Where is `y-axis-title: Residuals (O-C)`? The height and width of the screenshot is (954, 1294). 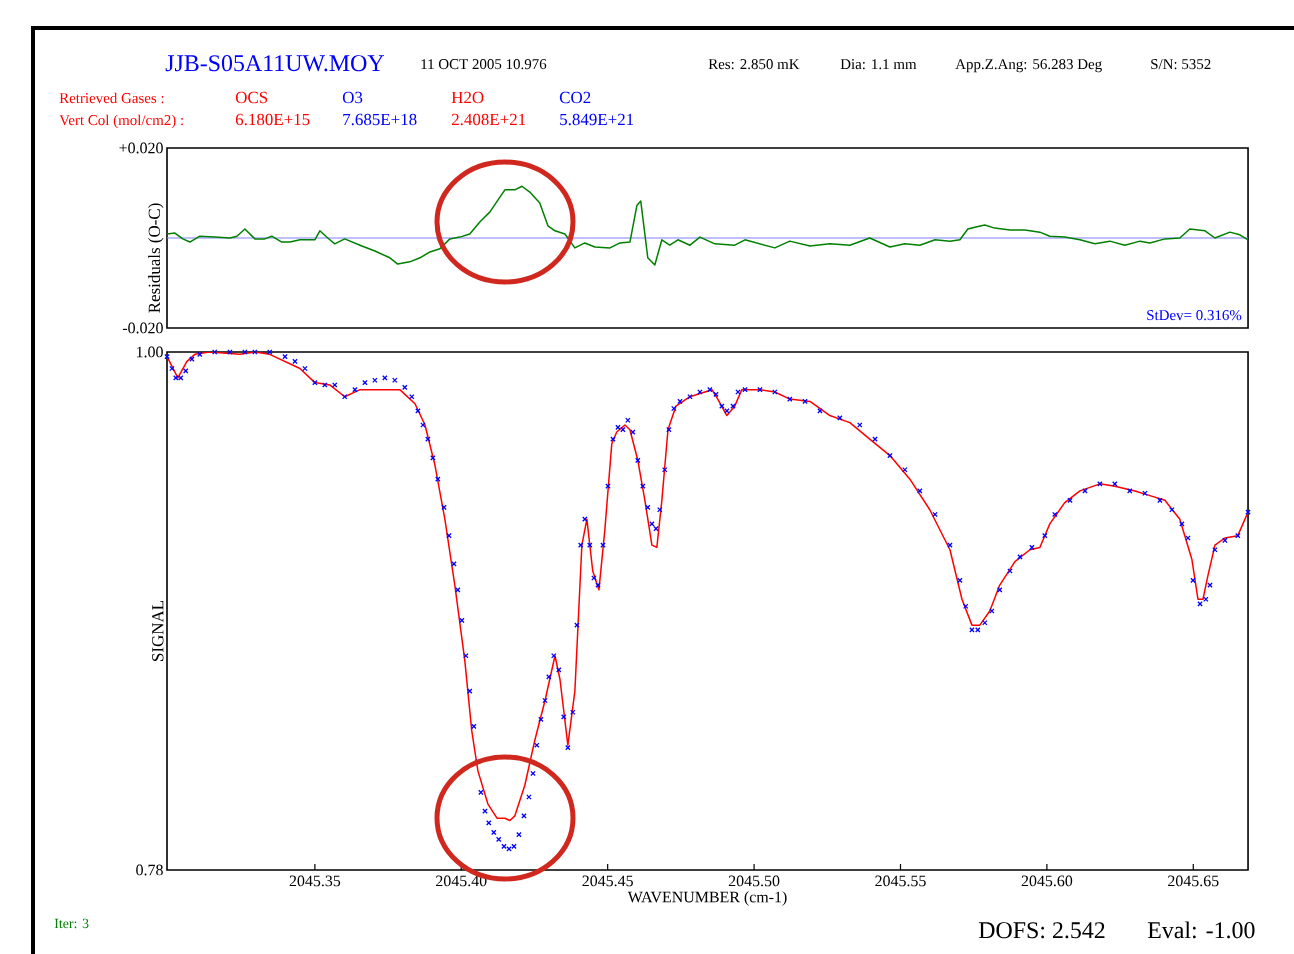 y-axis-title: Residuals (O-C) is located at coordinates (156, 258).